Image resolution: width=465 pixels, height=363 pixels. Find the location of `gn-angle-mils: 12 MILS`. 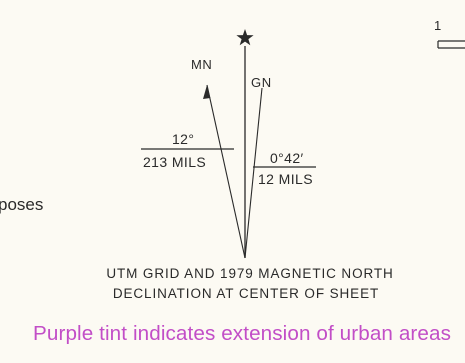

gn-angle-mils: 12 MILS is located at coordinates (285, 179).